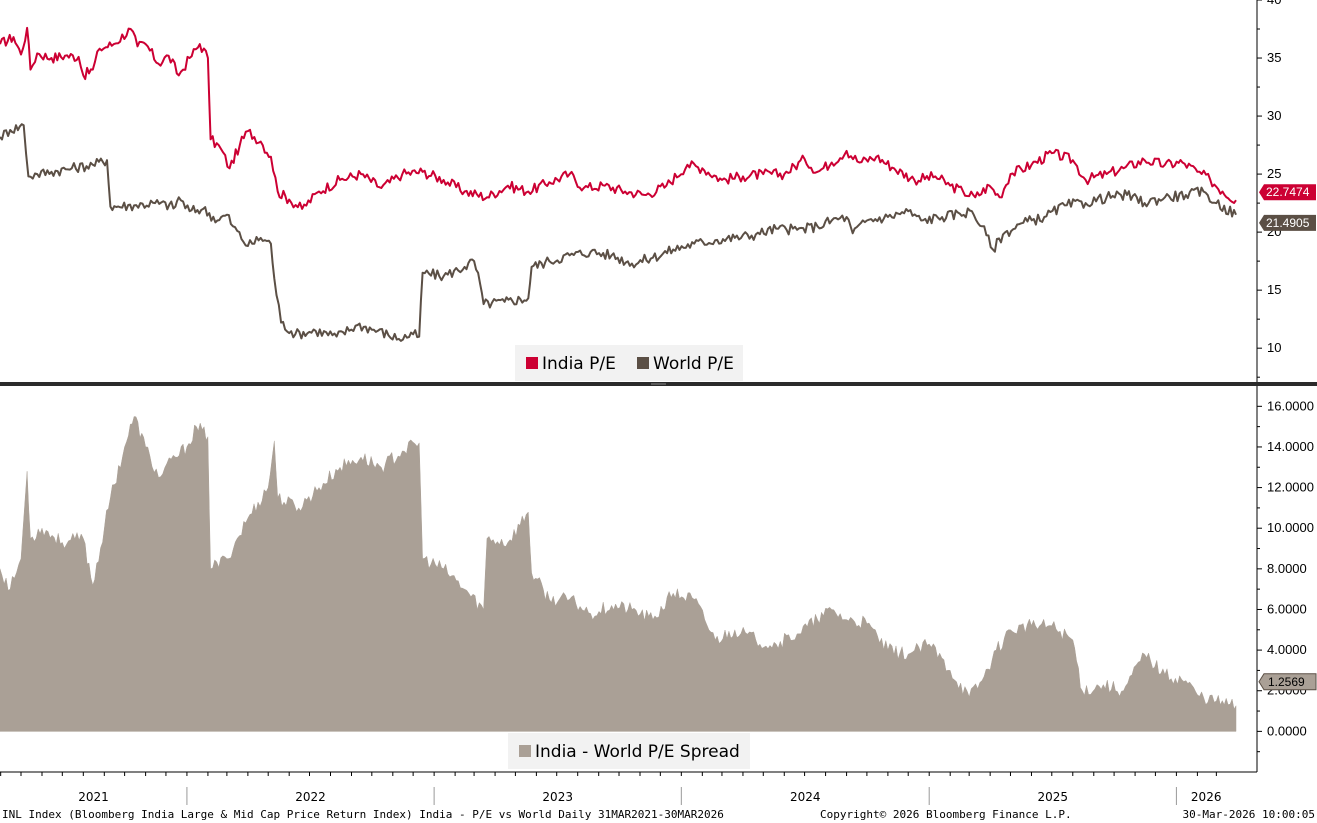 The image size is (1317, 823). I want to click on last-value-text-india: 22.7474, so click(1288, 192).